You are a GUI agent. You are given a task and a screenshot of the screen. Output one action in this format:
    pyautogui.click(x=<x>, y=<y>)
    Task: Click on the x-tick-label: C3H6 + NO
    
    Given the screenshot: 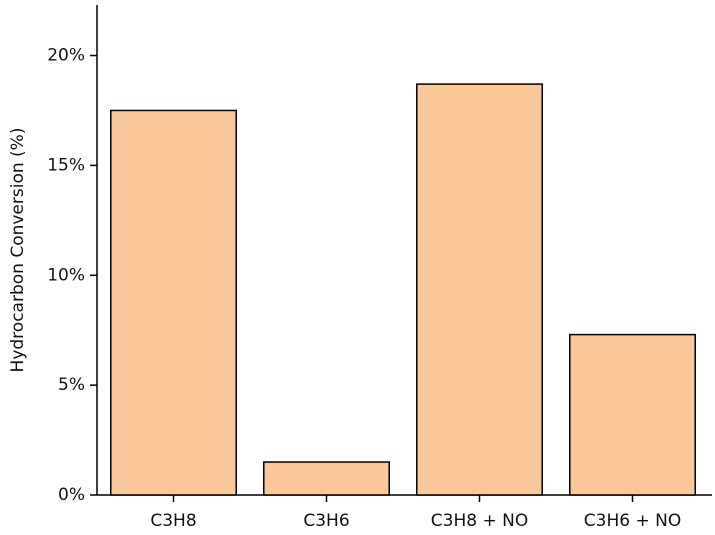 What is the action you would take?
    pyautogui.click(x=632, y=521)
    